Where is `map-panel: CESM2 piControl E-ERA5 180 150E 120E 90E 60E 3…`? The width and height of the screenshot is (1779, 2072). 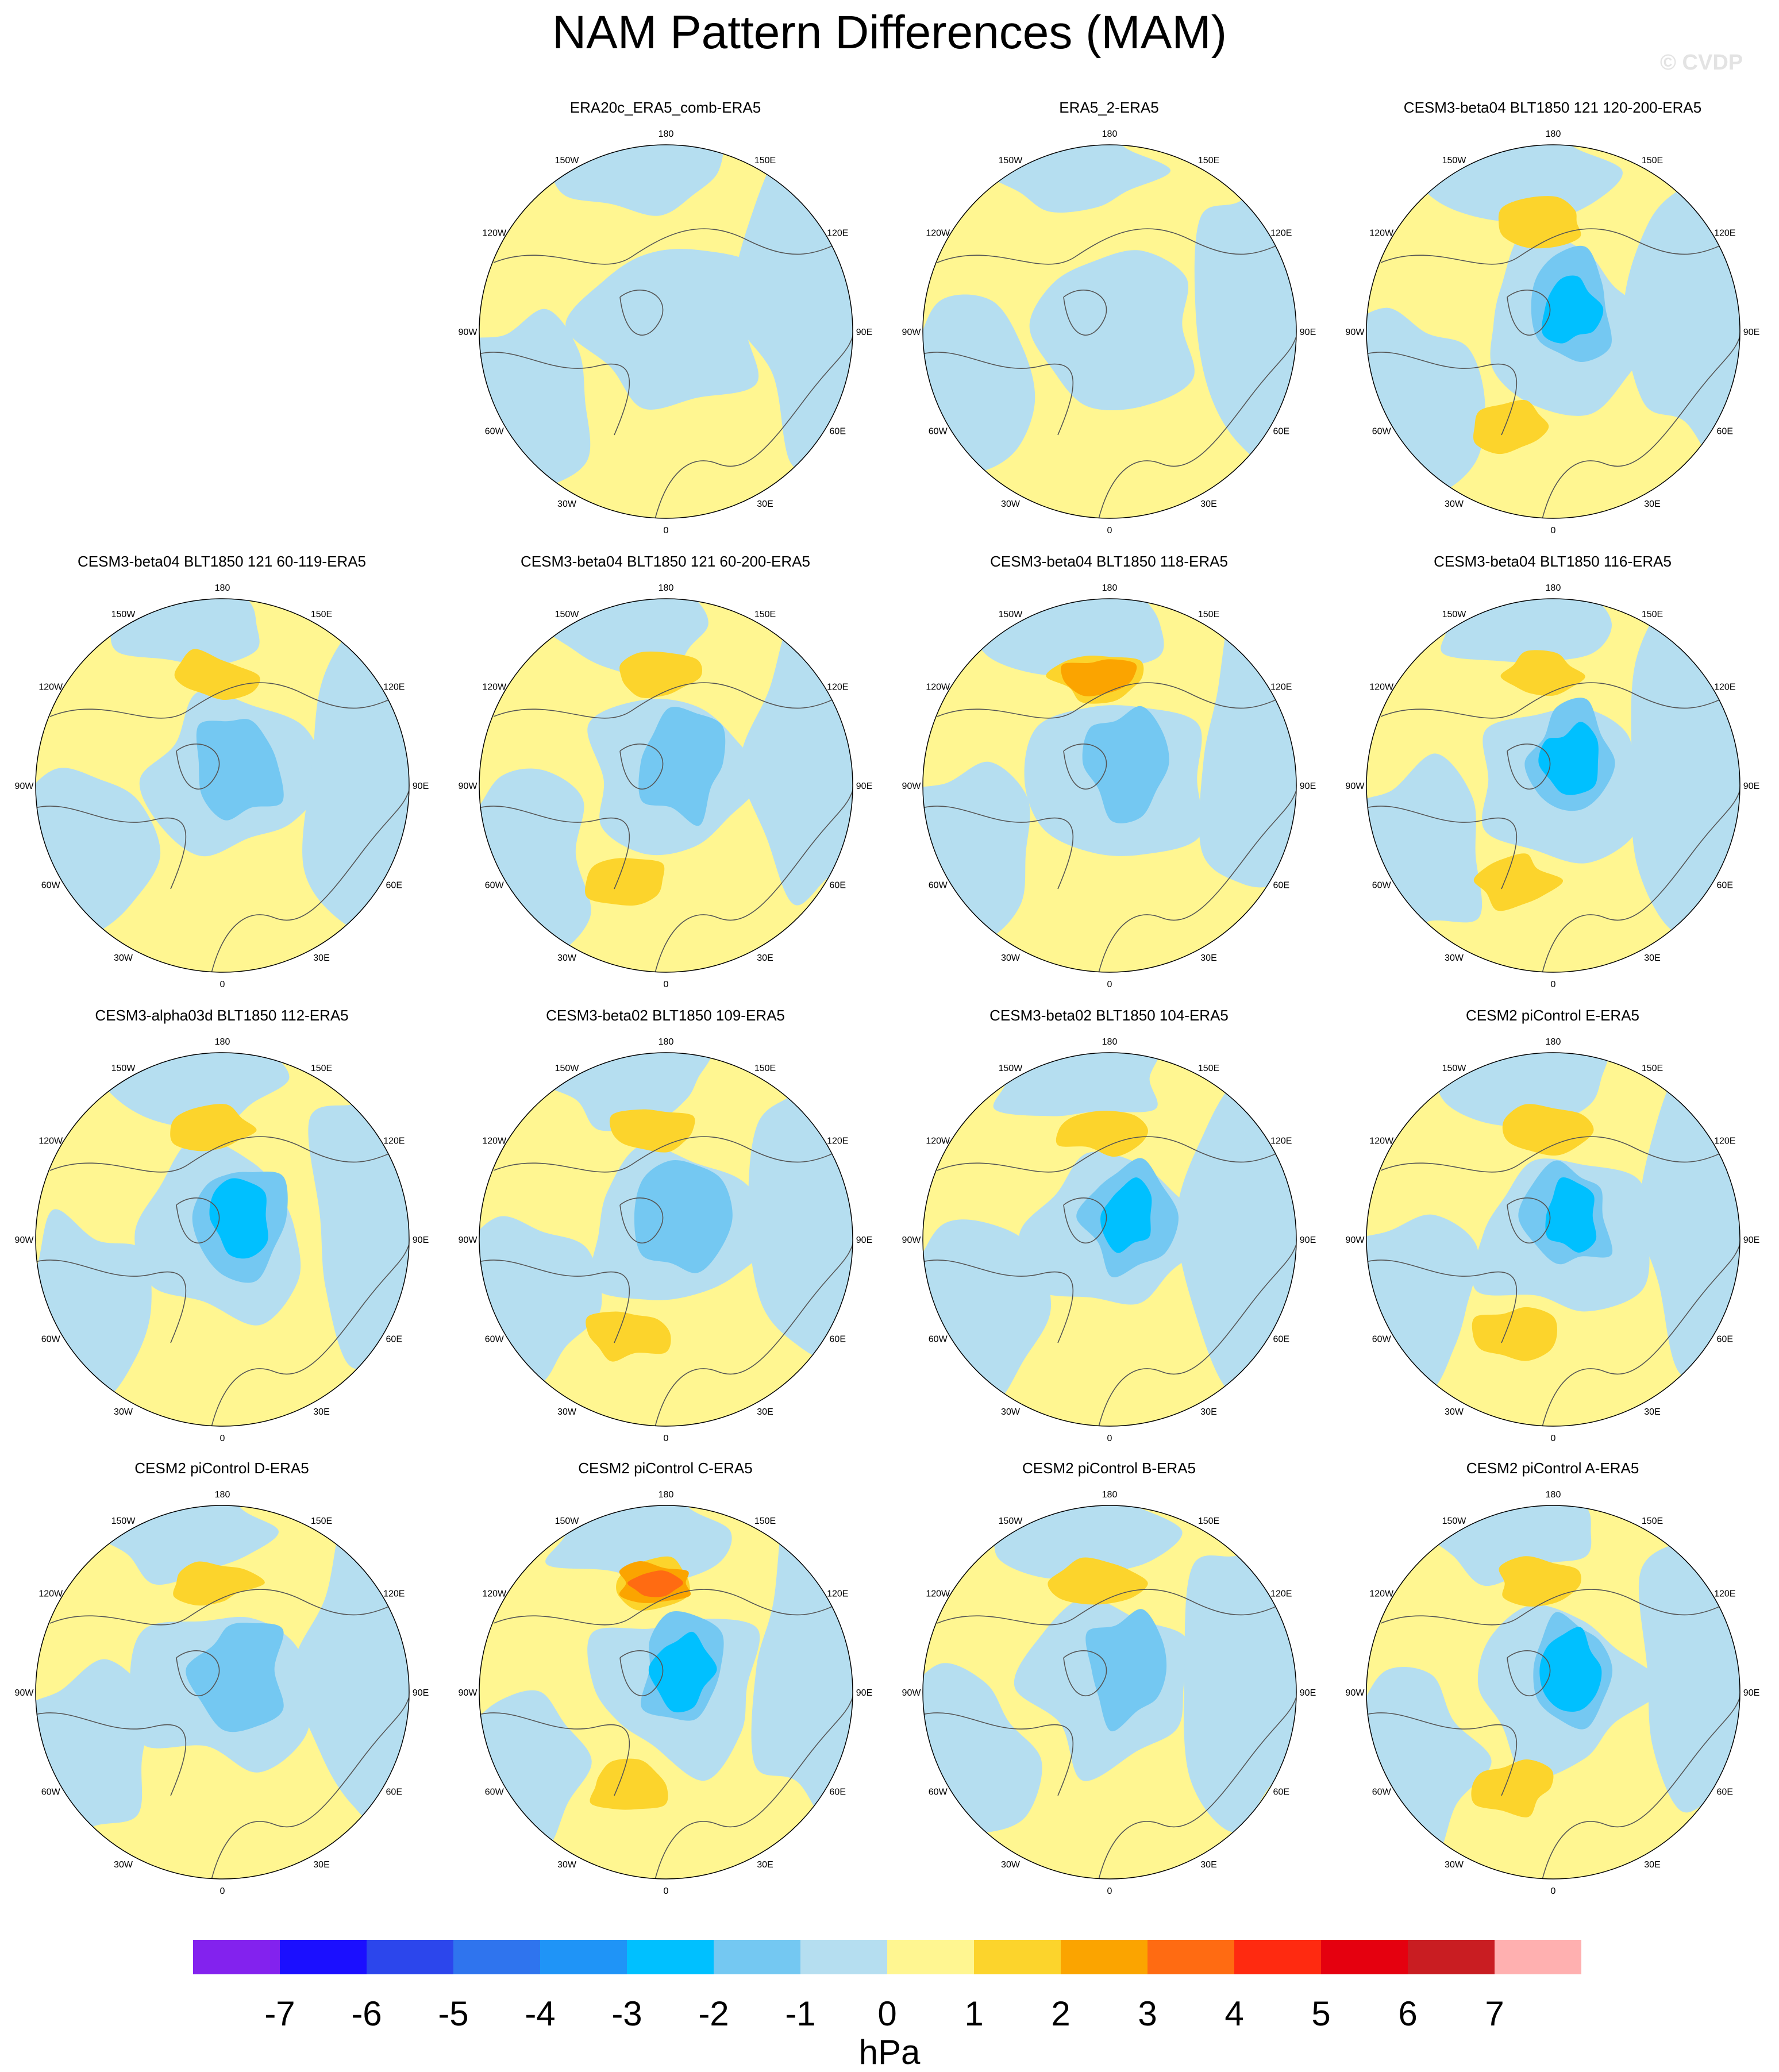
map-panel: CESM2 piControl E-ERA5 180 150E 120E 90E 60E 3… is located at coordinates (1552, 1234).